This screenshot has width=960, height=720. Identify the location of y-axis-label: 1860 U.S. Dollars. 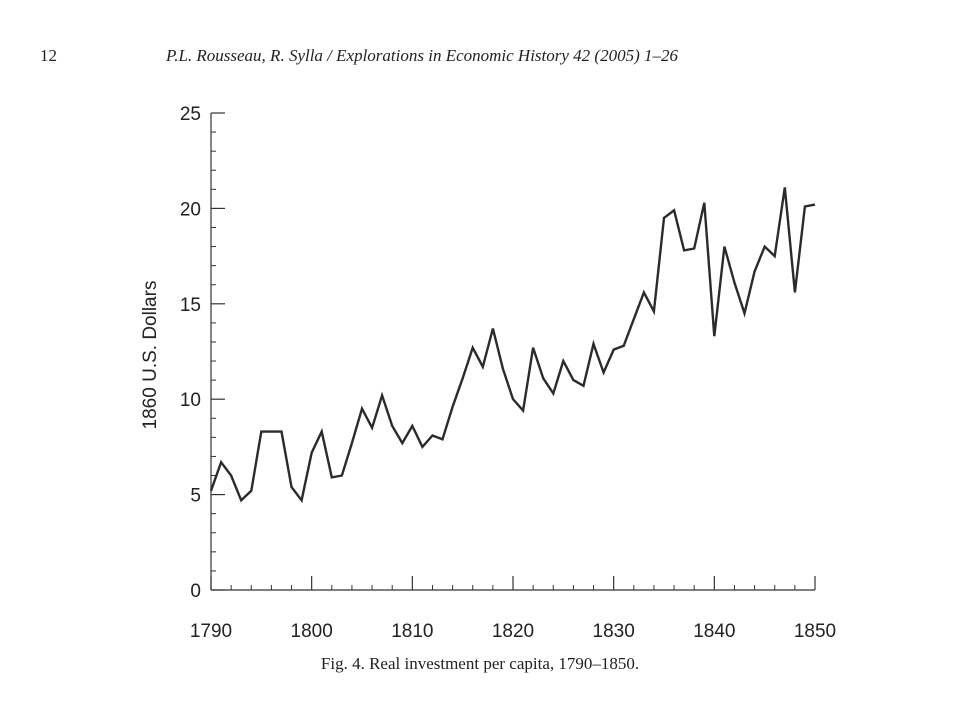
(150, 355).